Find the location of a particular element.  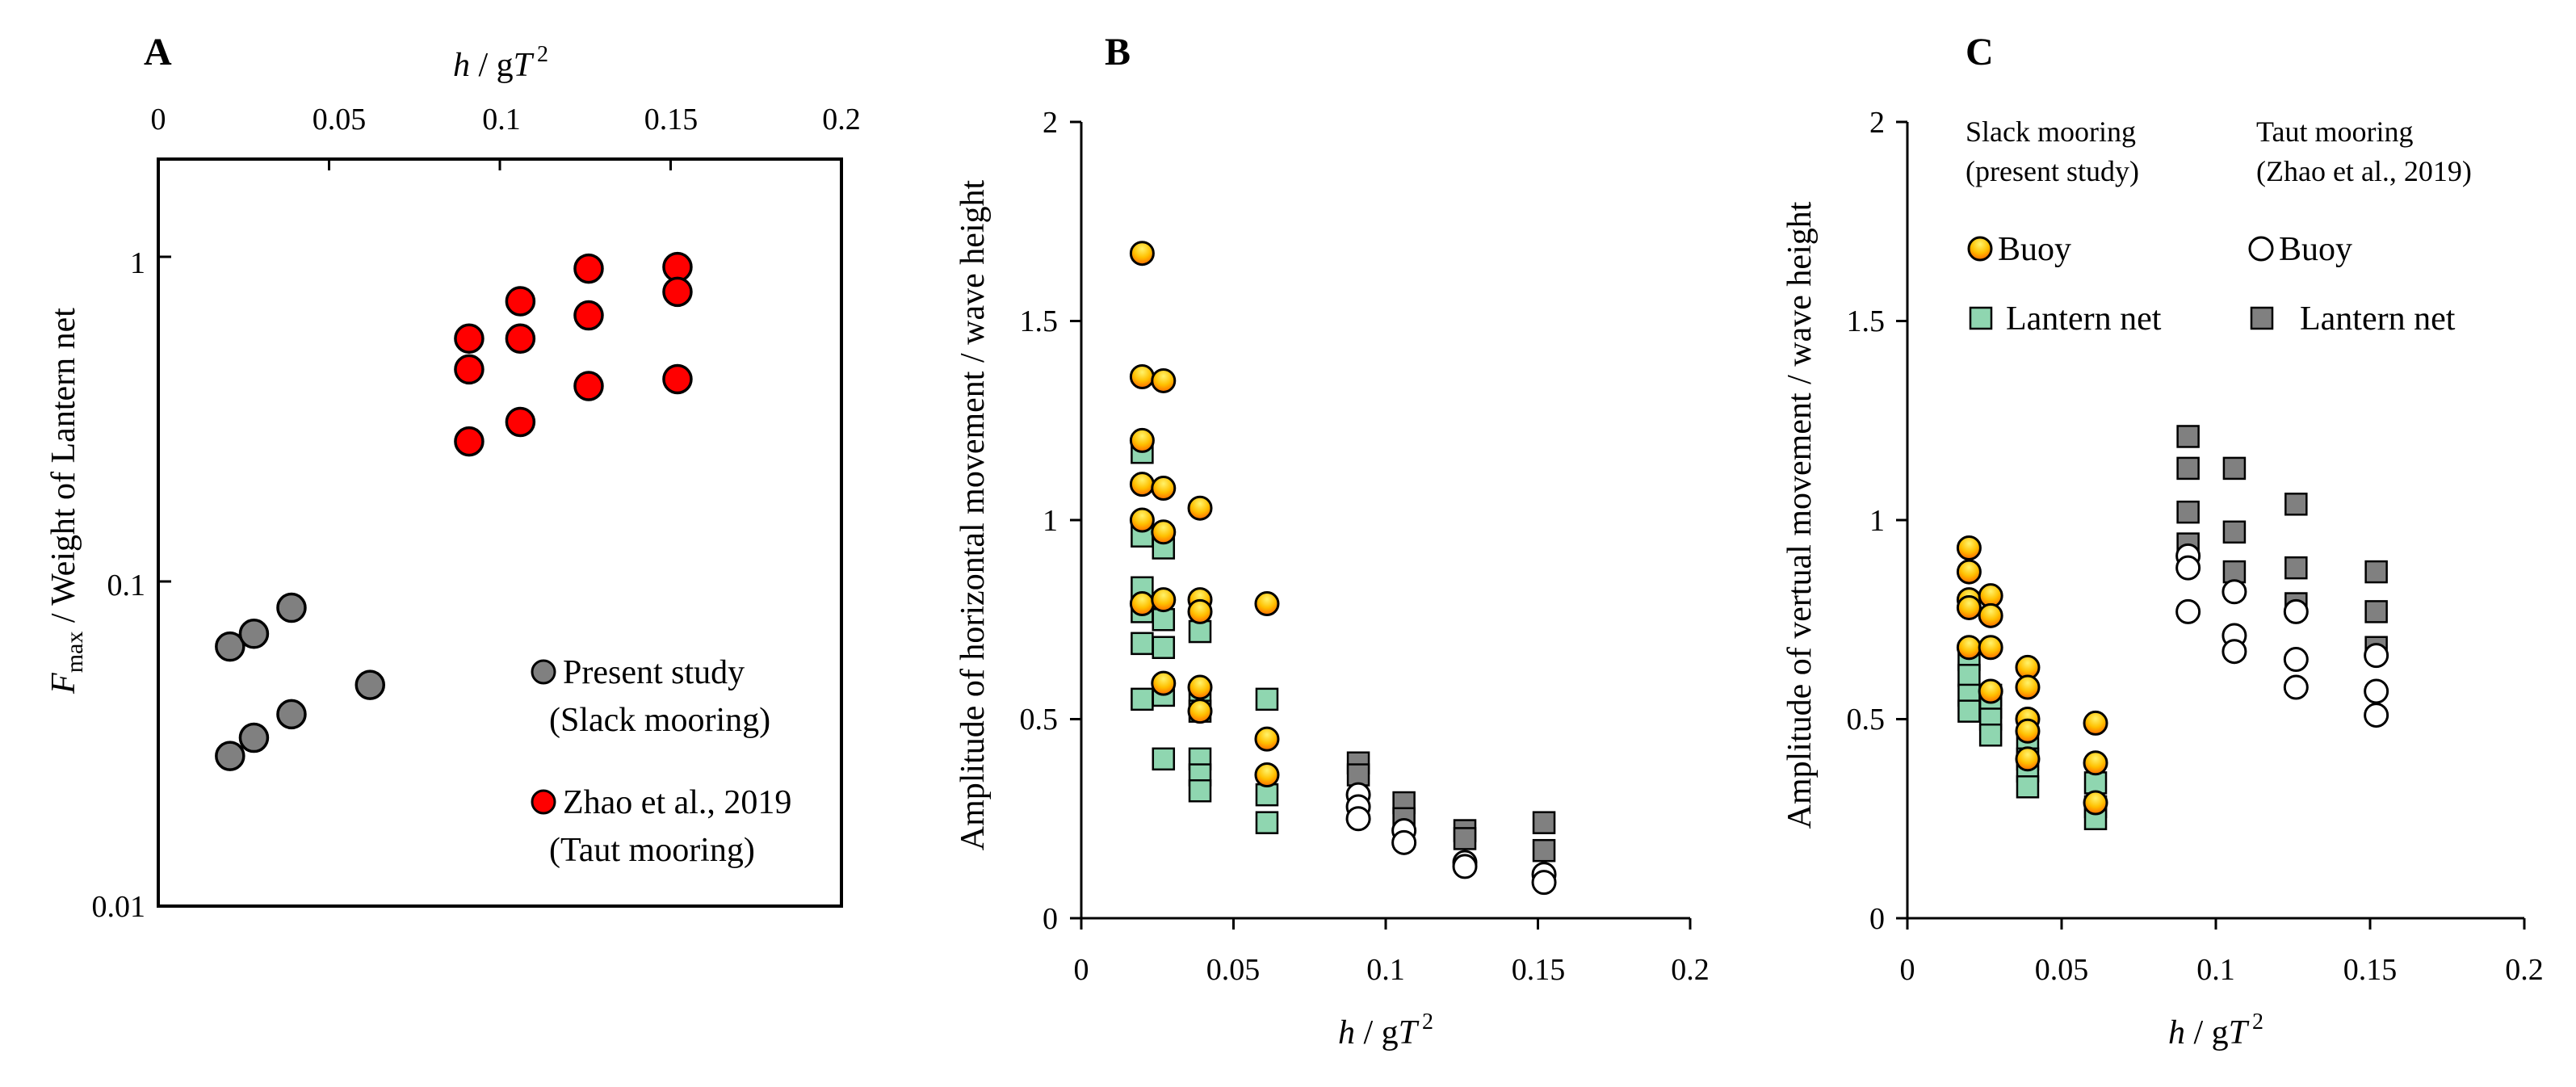

panel-b-ytick-label: 0.5 is located at coordinates (1039, 720).